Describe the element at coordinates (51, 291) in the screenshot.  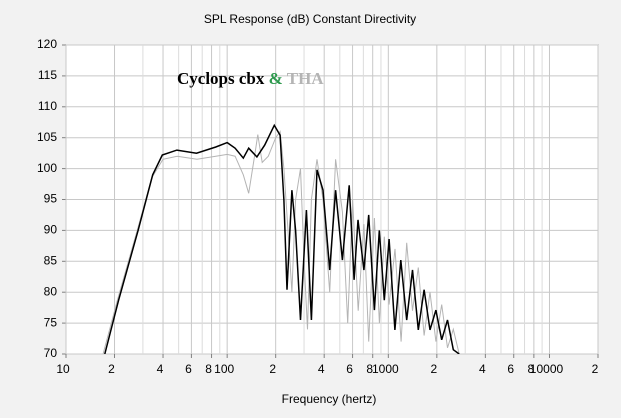
I see `y-tick-label: 80` at that location.